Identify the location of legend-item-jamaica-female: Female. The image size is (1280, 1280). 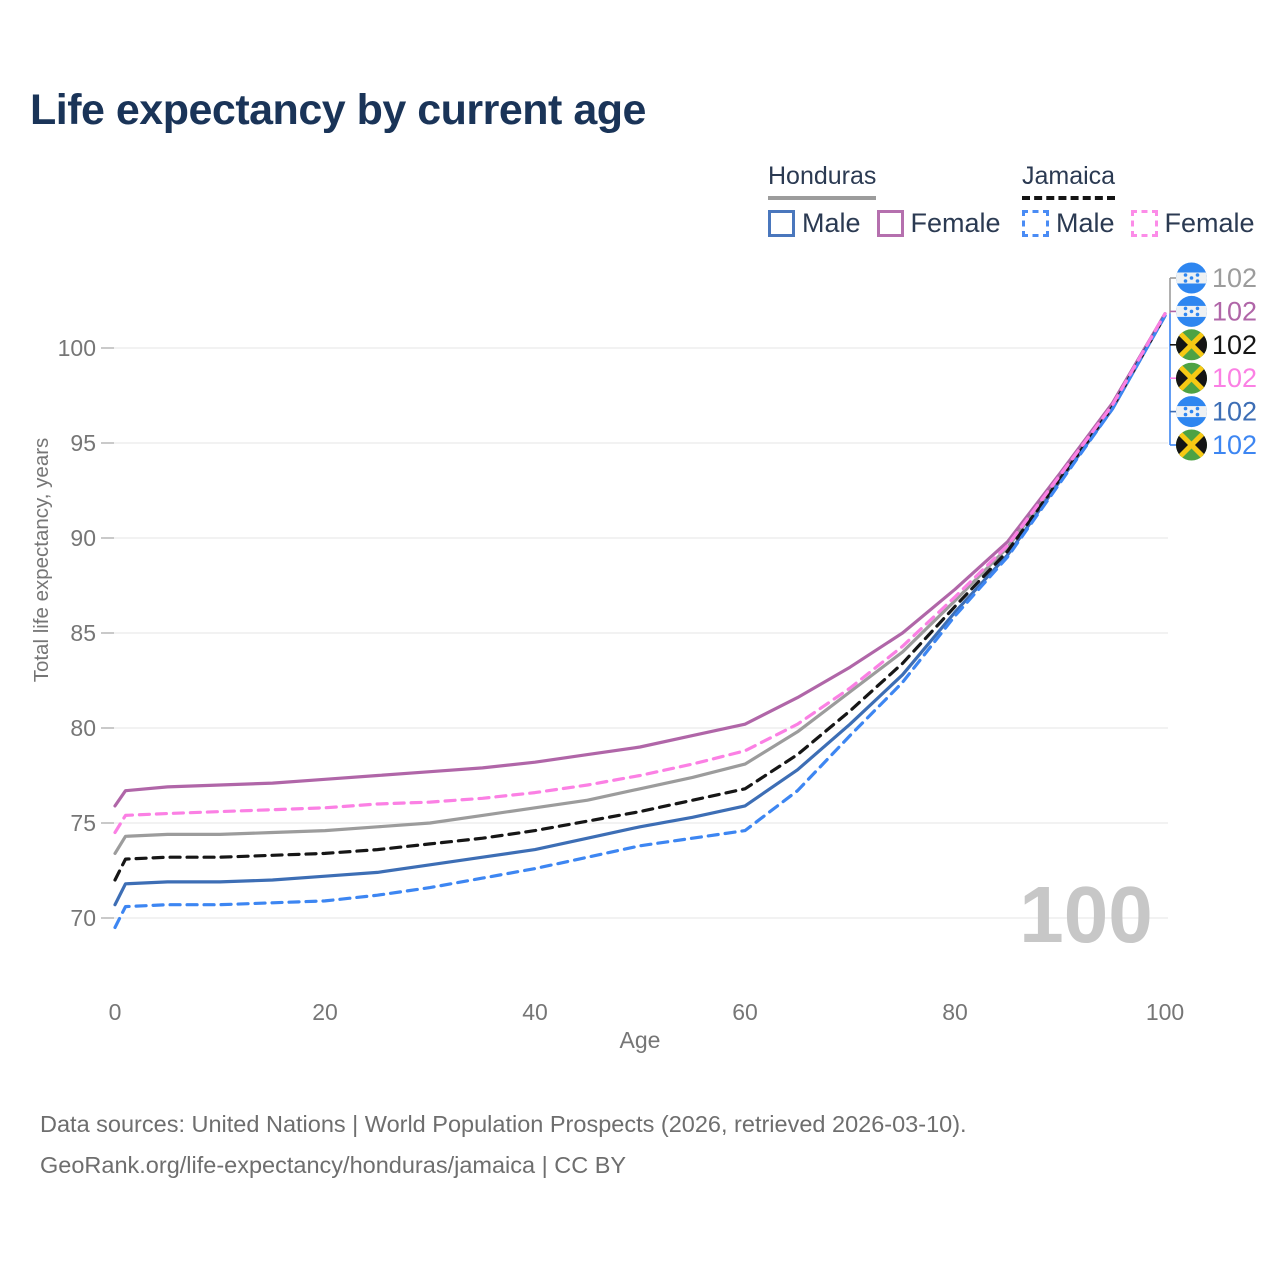
(1192, 223).